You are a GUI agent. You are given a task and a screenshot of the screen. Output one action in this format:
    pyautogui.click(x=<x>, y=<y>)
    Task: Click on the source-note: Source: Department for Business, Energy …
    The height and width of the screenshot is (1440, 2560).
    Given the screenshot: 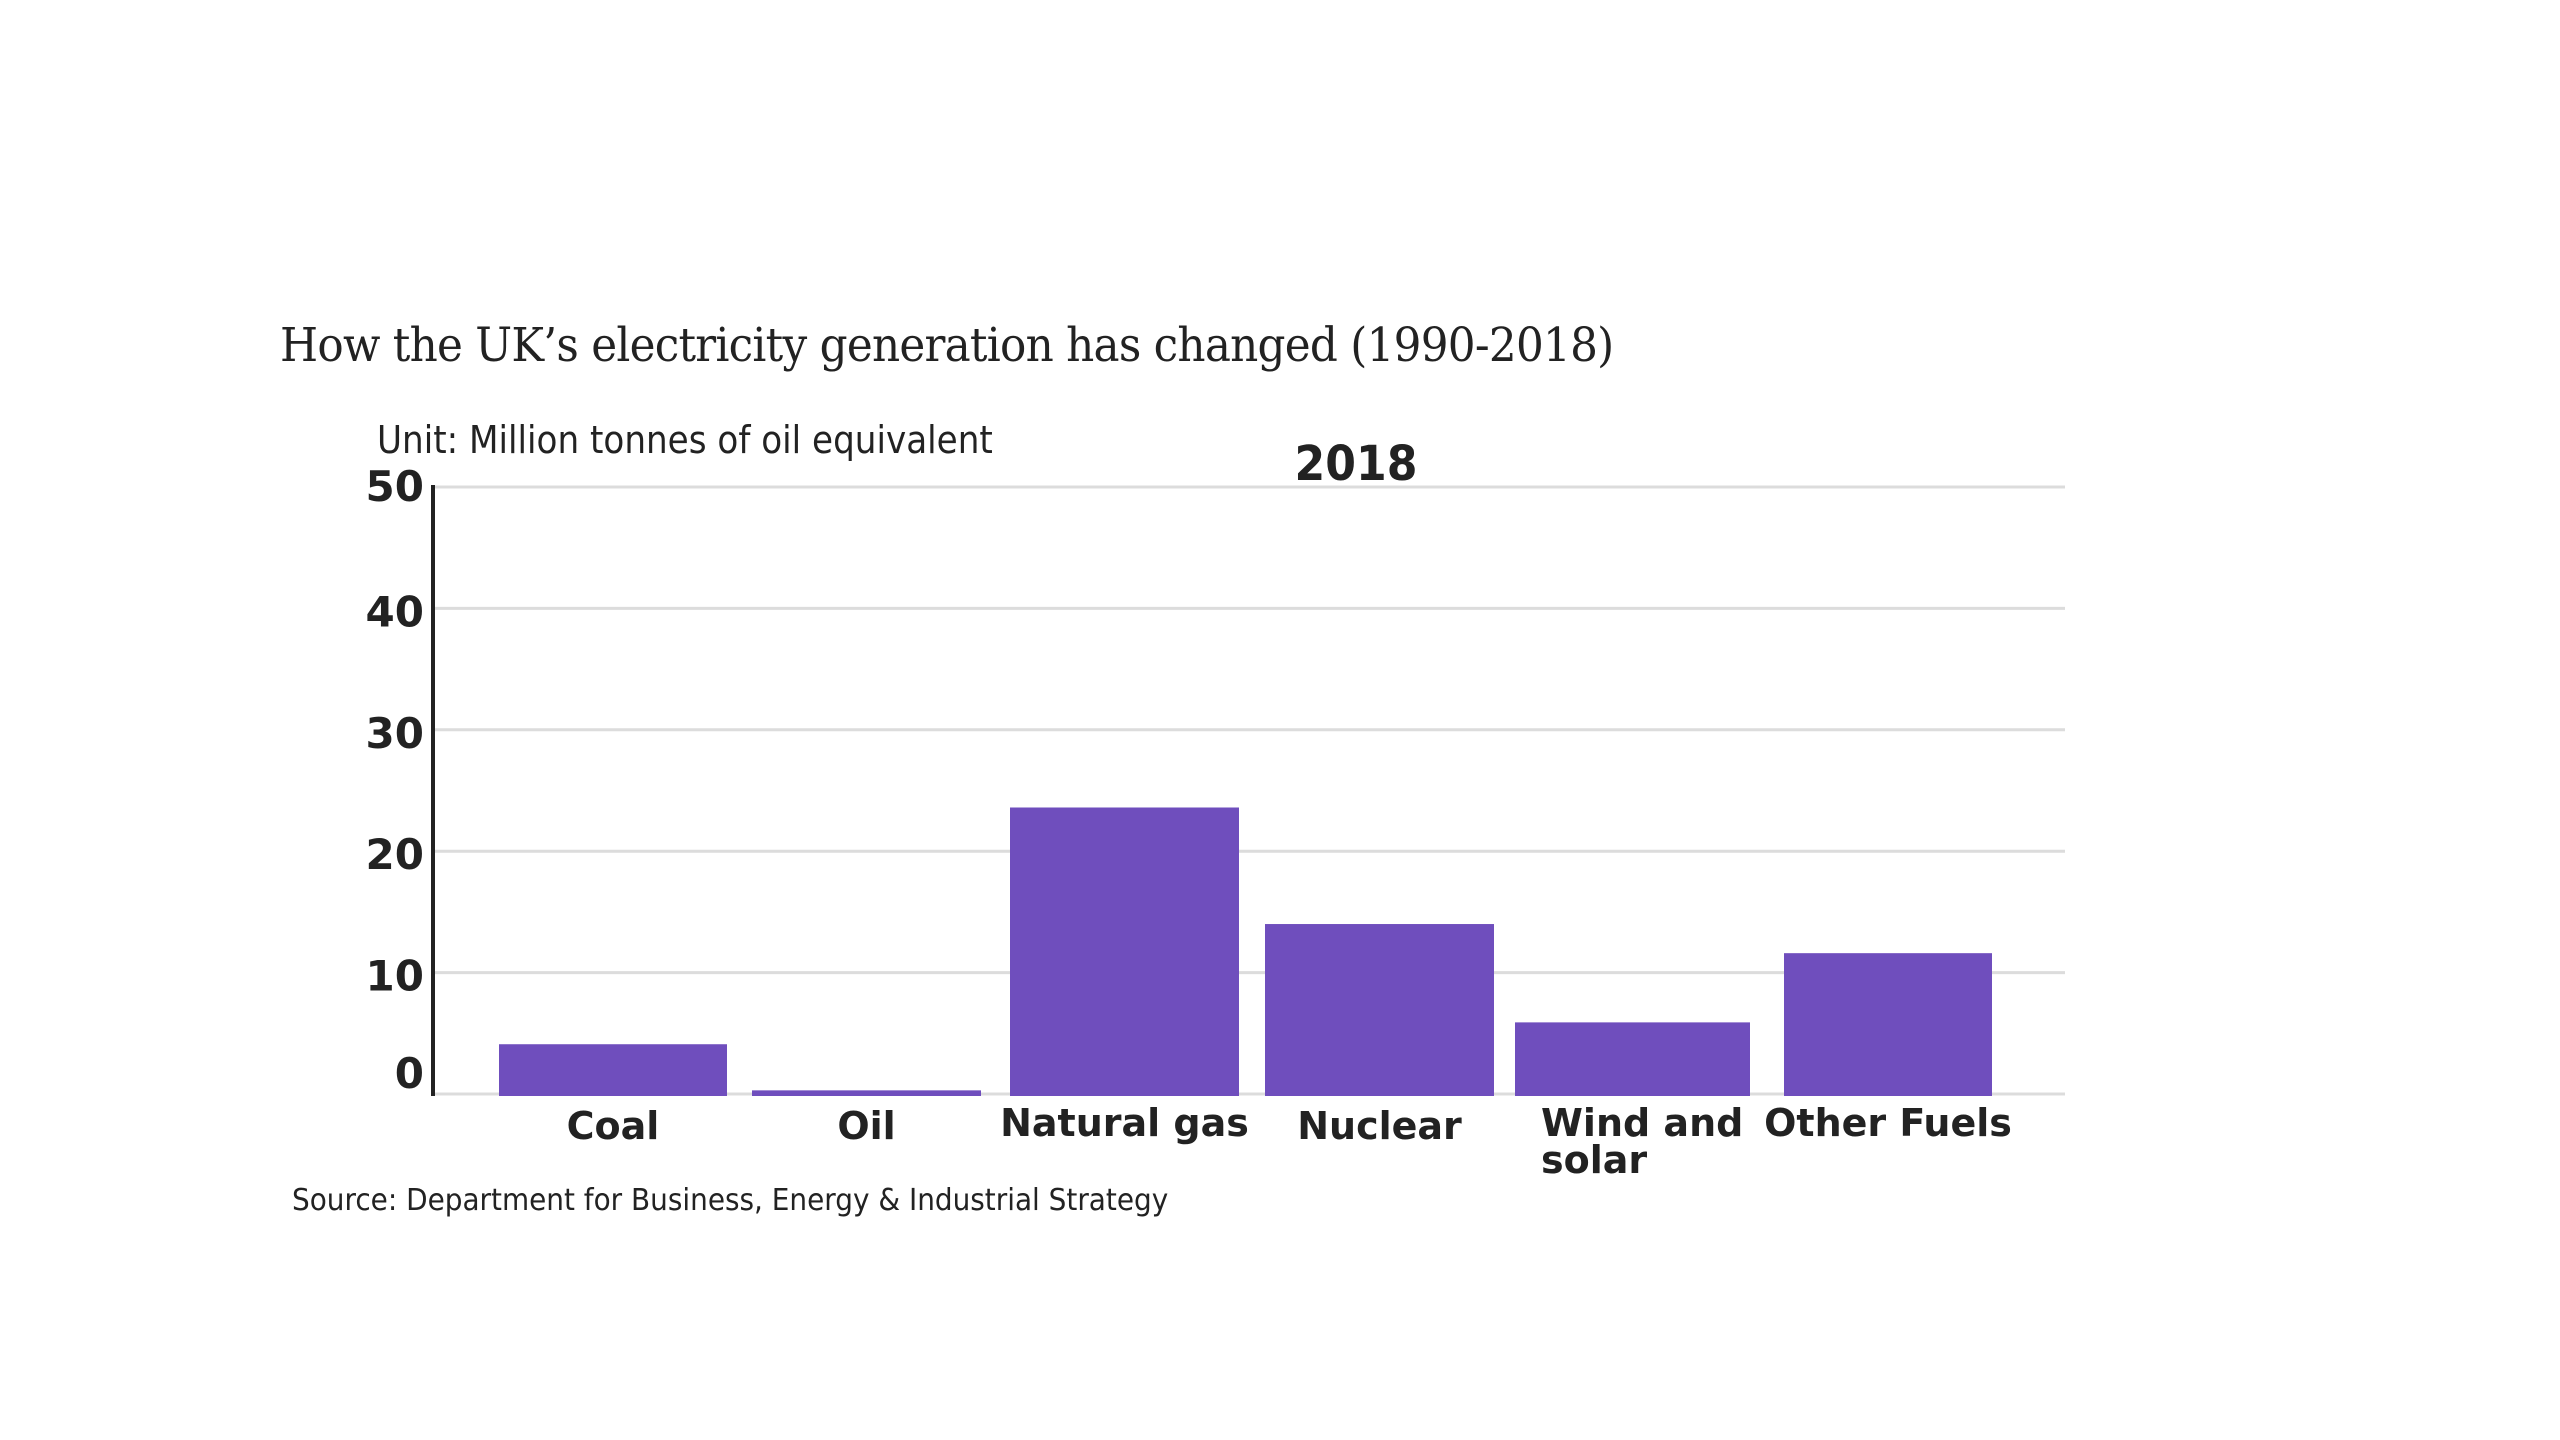 What is the action you would take?
    pyautogui.click(x=730, y=1200)
    